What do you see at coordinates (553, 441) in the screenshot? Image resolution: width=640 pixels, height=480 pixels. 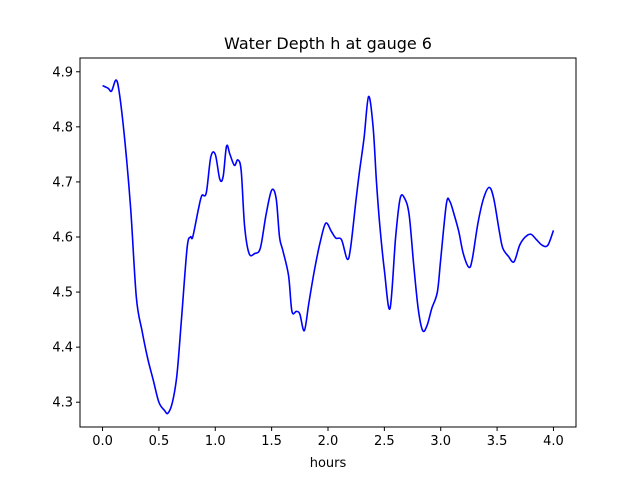 I see `x-tick-label: 4.0` at bounding box center [553, 441].